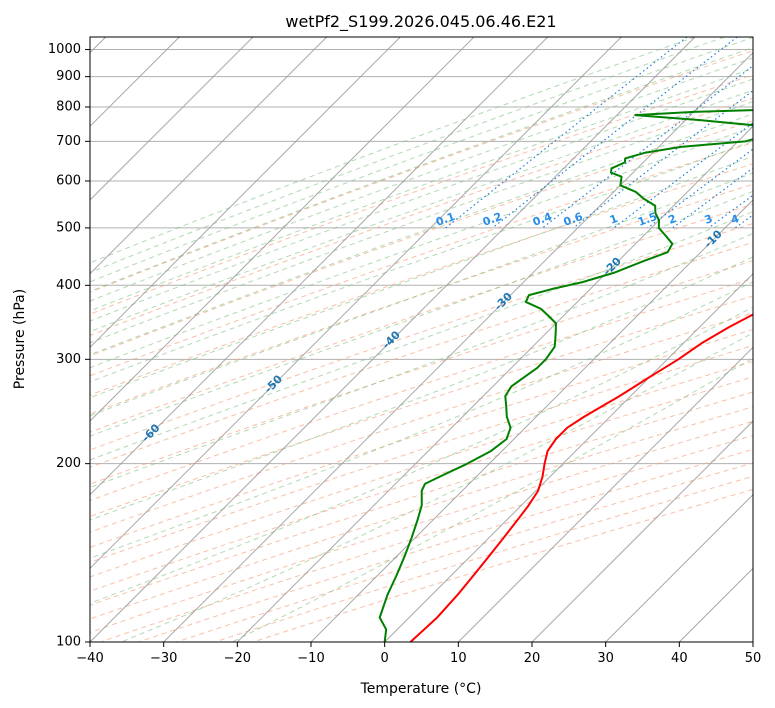 The image size is (775, 708). What do you see at coordinates (573, 219) in the screenshot?
I see `mixing-ratio-label: 0.6` at bounding box center [573, 219].